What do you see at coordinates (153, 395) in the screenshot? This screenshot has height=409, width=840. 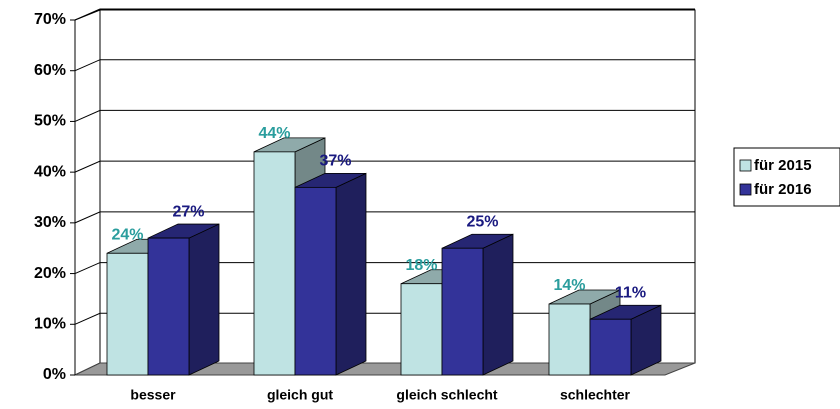 I see `x-tick-label: besser` at bounding box center [153, 395].